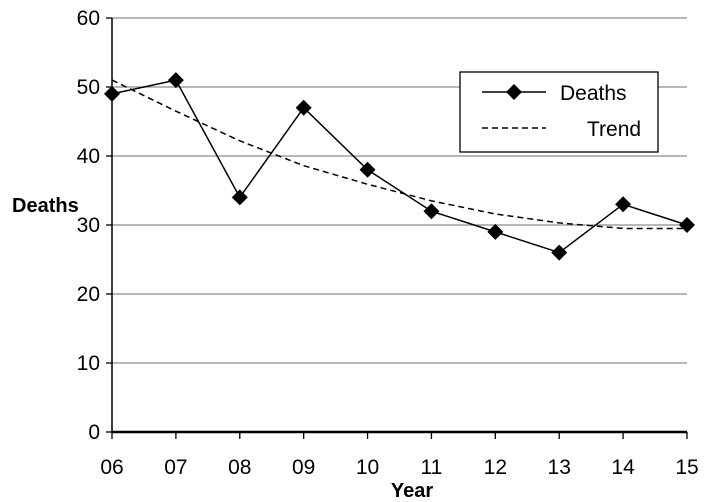  Describe the element at coordinates (686, 467) in the screenshot. I see `x-tick-label: 15` at that location.